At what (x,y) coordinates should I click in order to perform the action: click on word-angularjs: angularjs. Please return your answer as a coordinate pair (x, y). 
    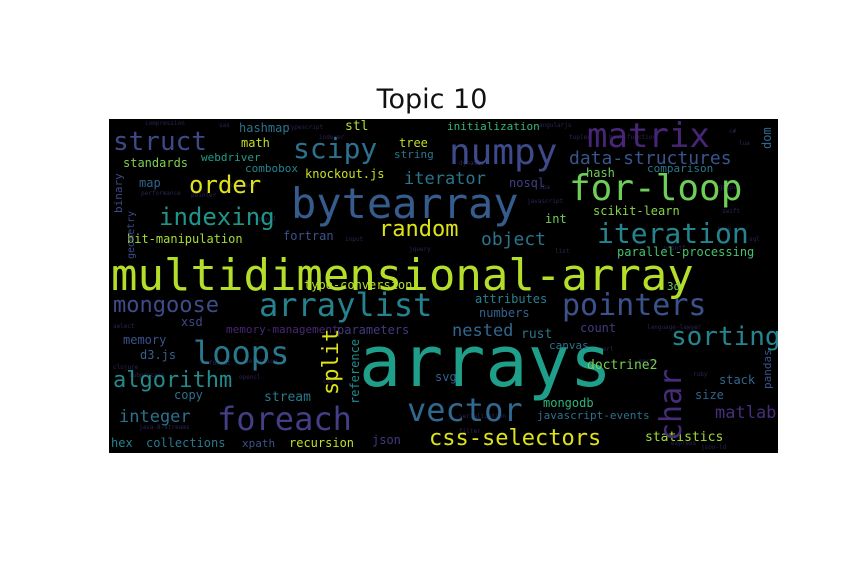
    Looking at the image, I should click on (555, 125).